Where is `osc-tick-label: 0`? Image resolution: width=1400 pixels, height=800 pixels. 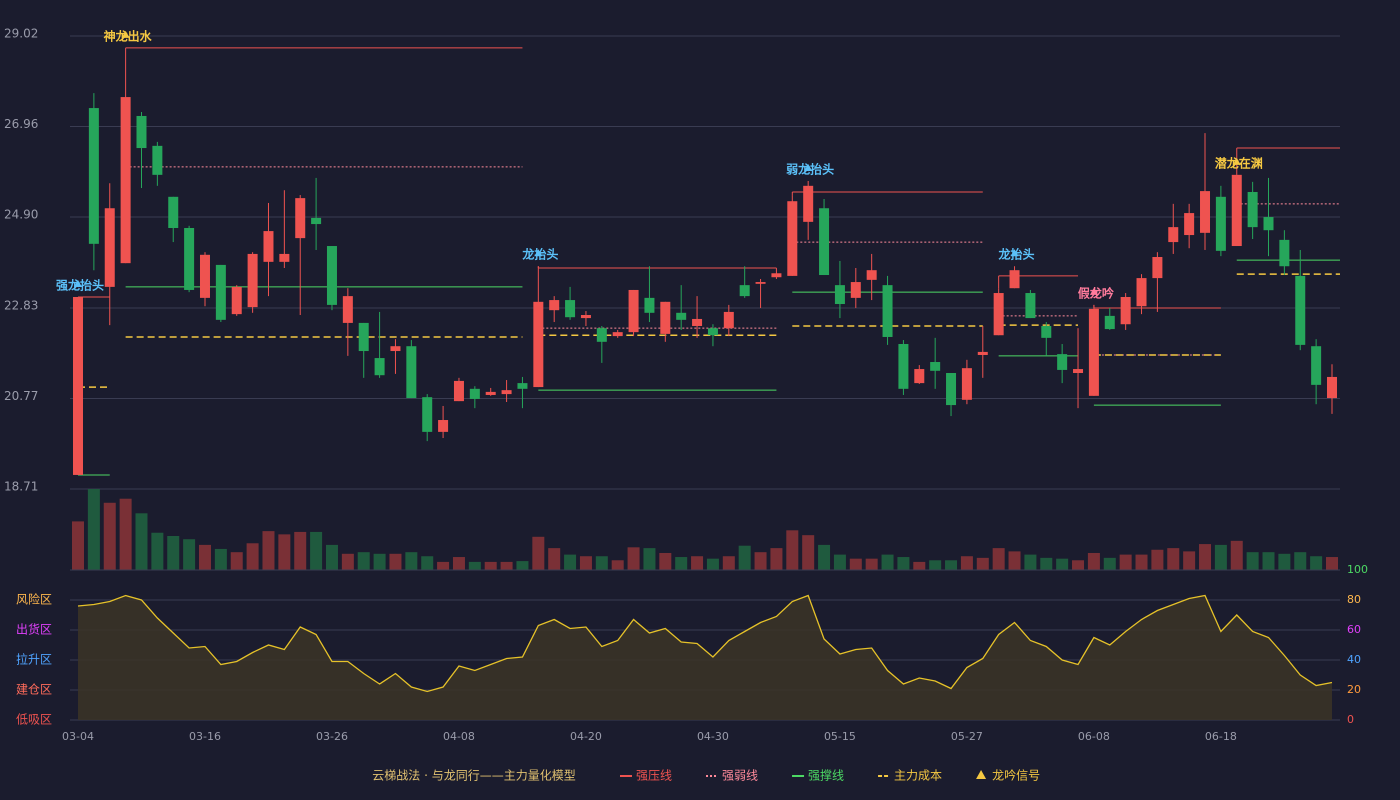
osc-tick-label: 0 is located at coordinates (1350, 719).